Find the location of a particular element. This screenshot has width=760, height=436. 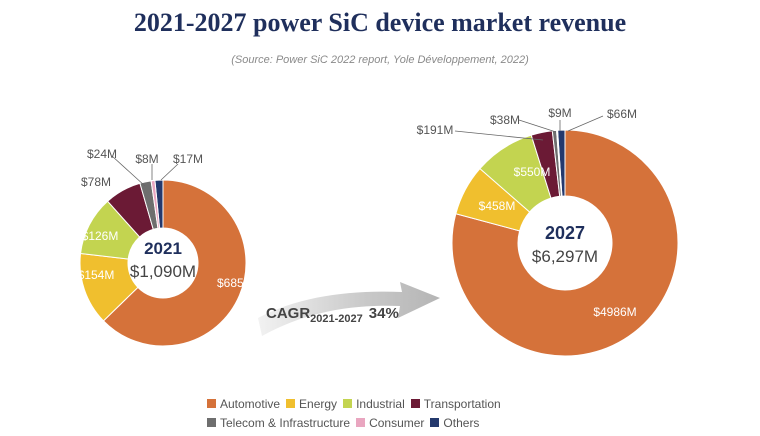

donut-2021-slice-consumer is located at coordinates (155, 204).